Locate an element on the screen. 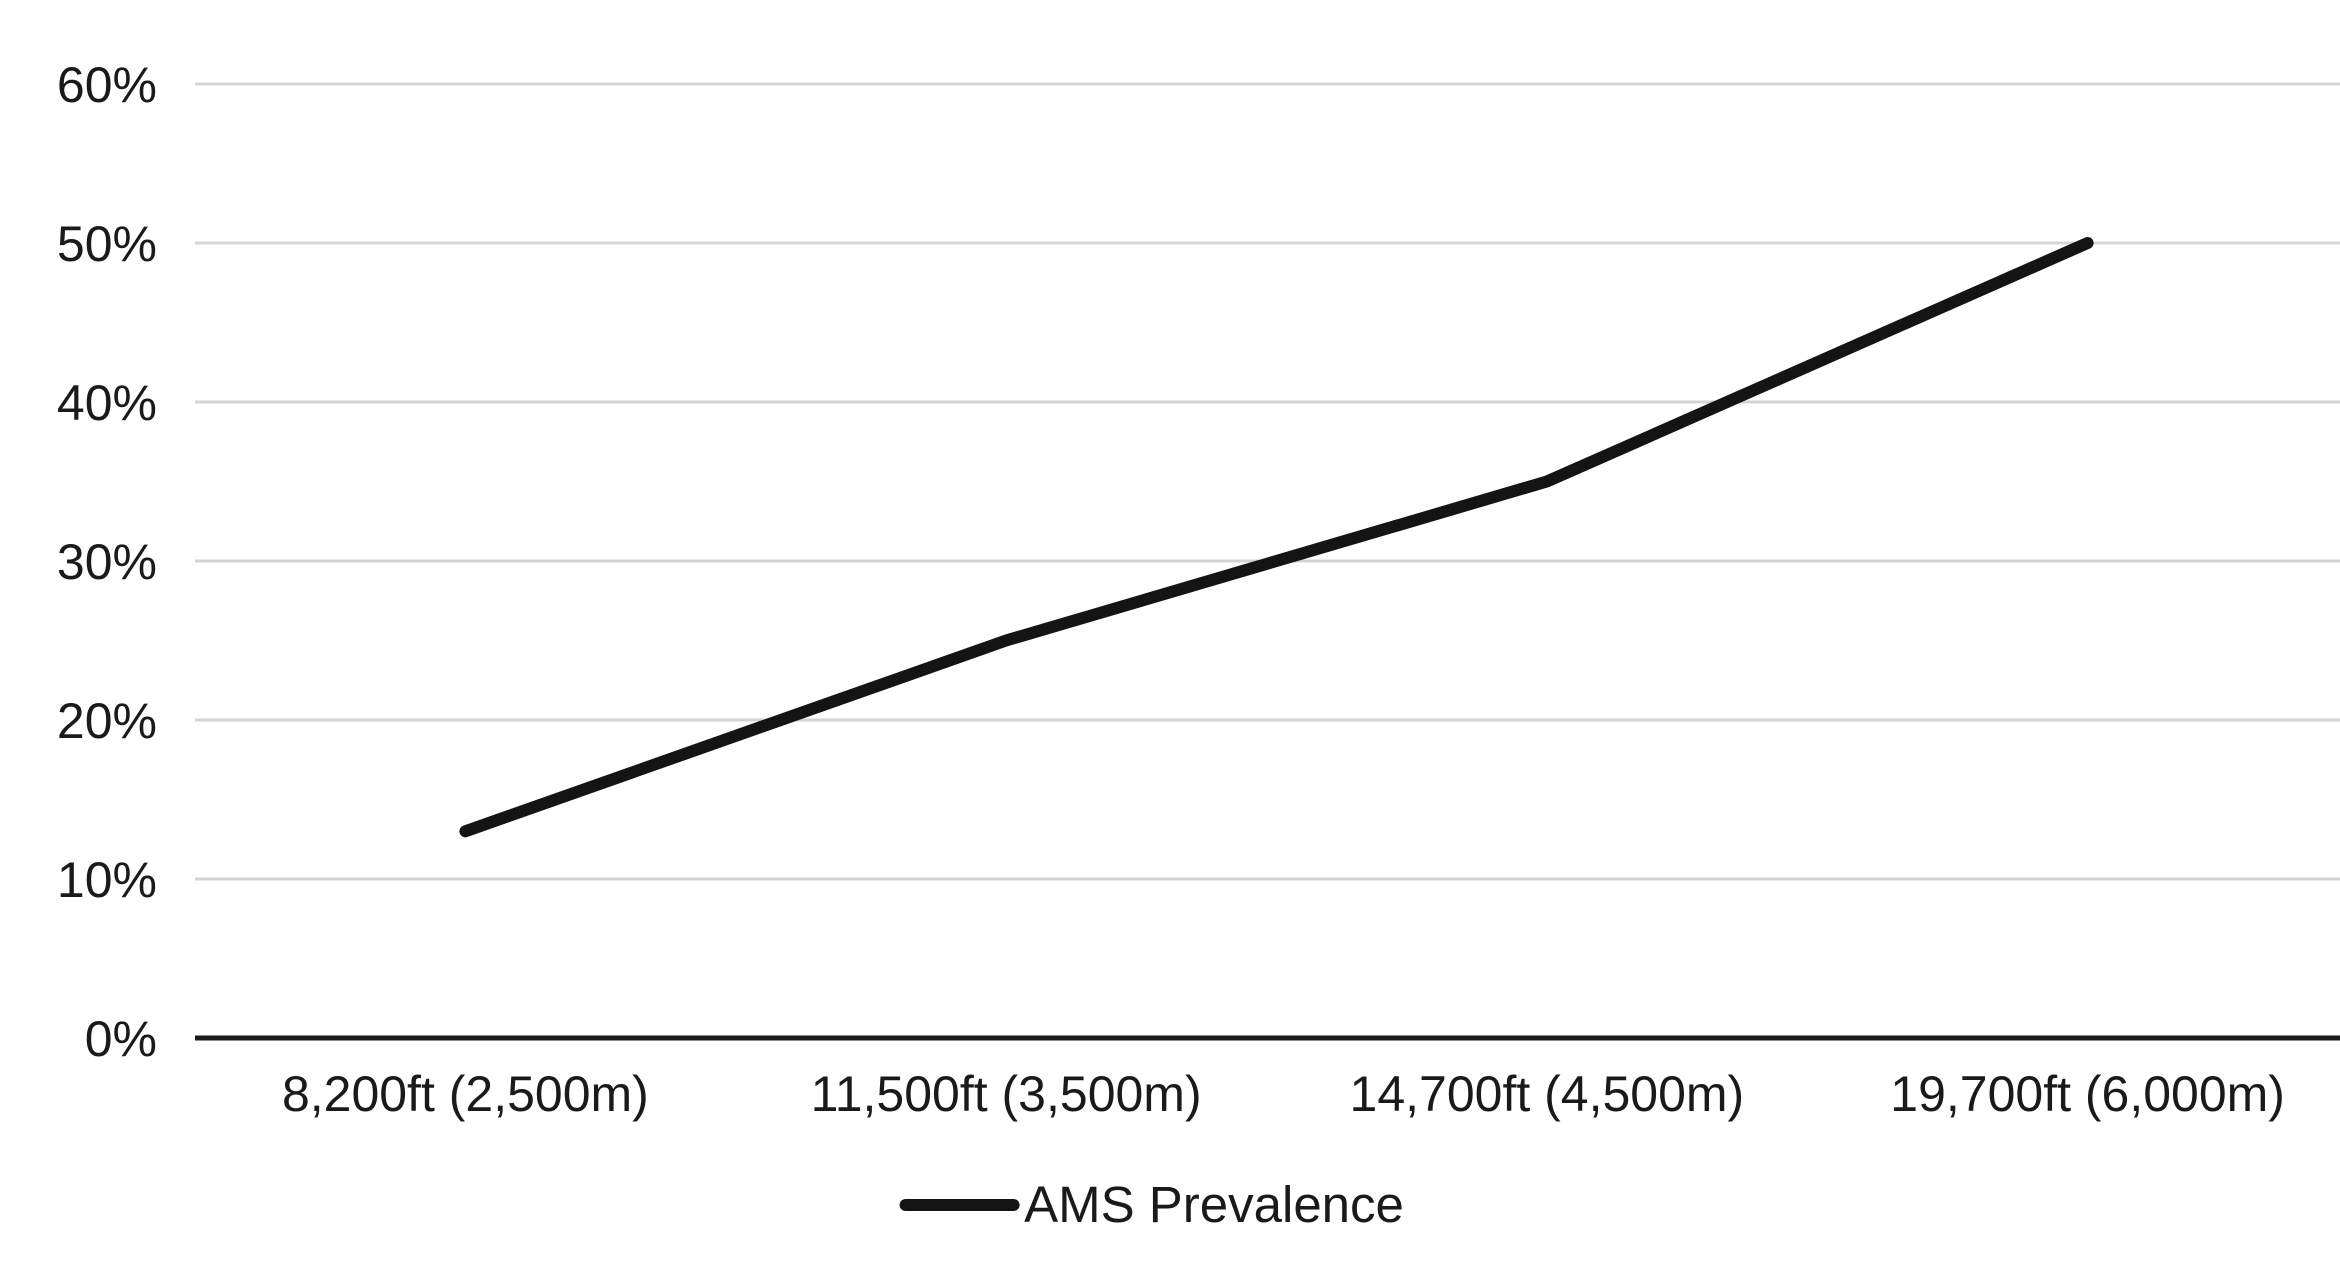 The image size is (2340, 1270). x-axis-category-label: 14,700ft (4,500m) is located at coordinates (1547, 1094).